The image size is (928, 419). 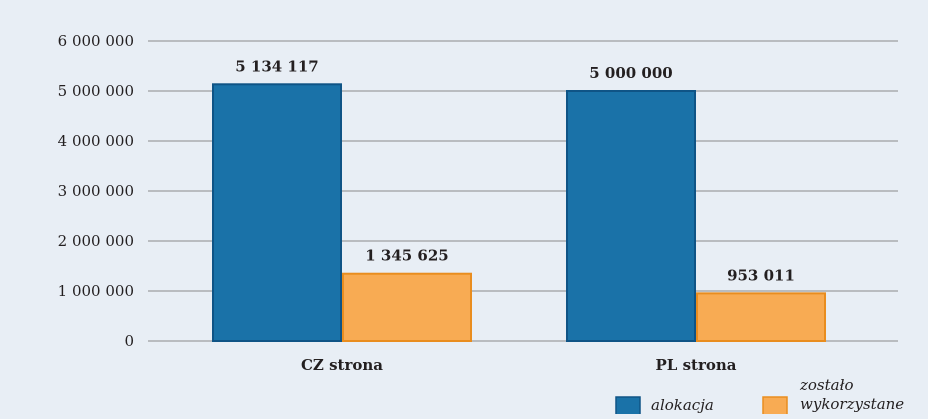 I want to click on legend-label-wykorzystane-line2: wykorzystane, so click(x=852, y=404).